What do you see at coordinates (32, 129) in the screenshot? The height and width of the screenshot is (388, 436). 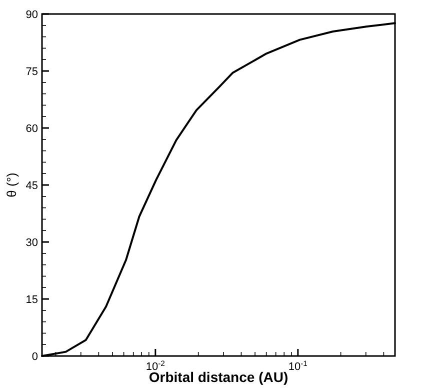 I see `y-tick-label: 60` at bounding box center [32, 129].